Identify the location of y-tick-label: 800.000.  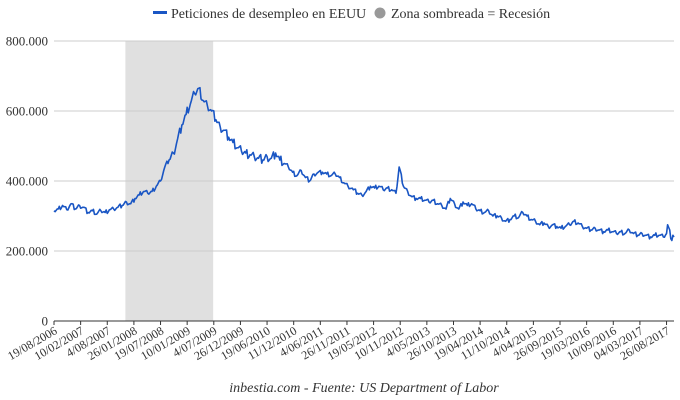
(27, 41).